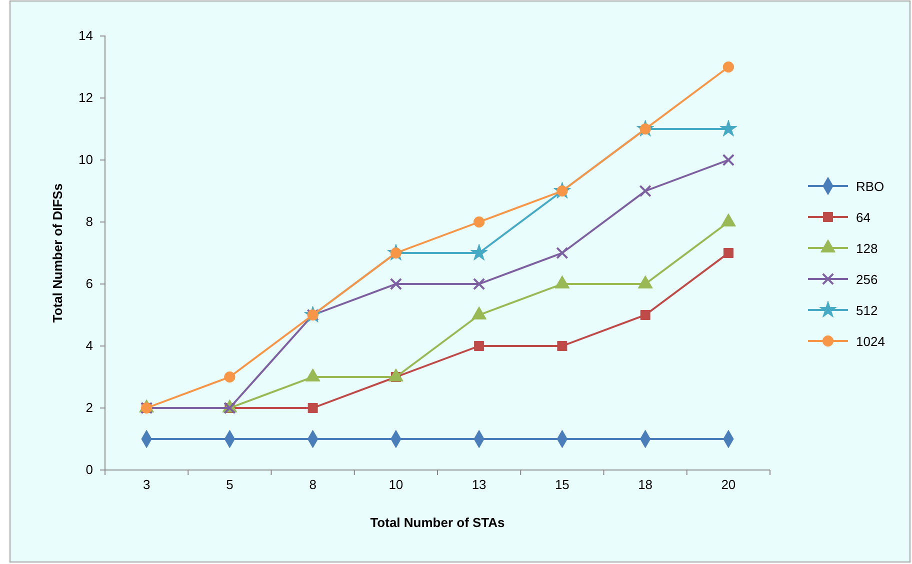 The height and width of the screenshot is (564, 912). What do you see at coordinates (312, 484) in the screenshot?
I see `x-tick-label: 8` at bounding box center [312, 484].